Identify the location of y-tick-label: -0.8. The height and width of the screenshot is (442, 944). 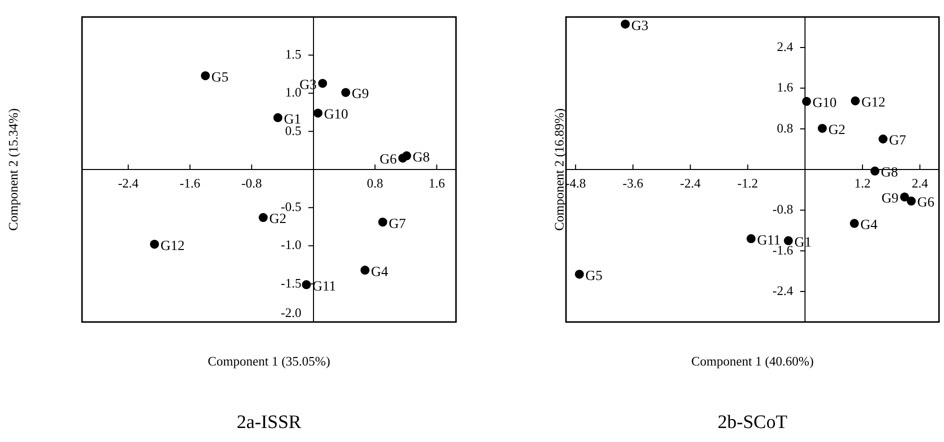
(783, 209).